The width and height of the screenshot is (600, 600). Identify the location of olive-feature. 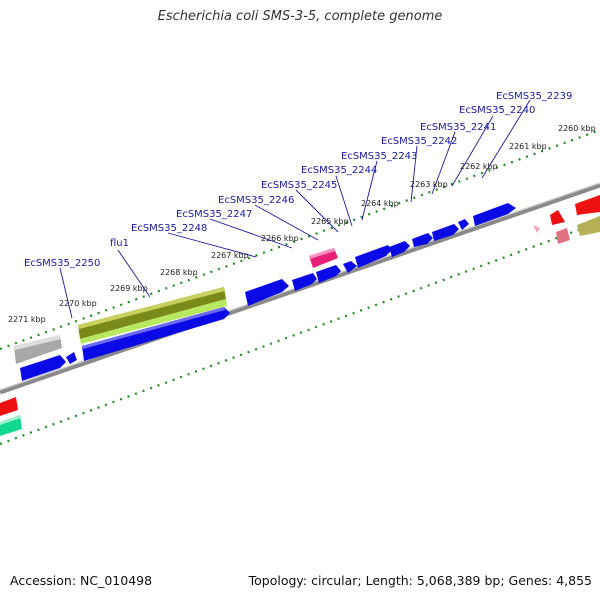
(588, 226).